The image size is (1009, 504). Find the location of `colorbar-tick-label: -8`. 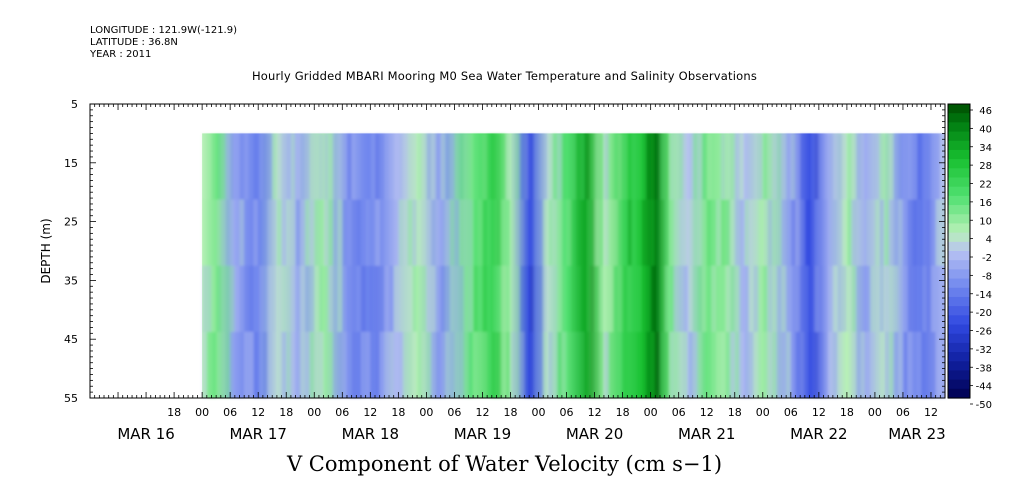

colorbar-tick-label: -8 is located at coordinates (987, 276).